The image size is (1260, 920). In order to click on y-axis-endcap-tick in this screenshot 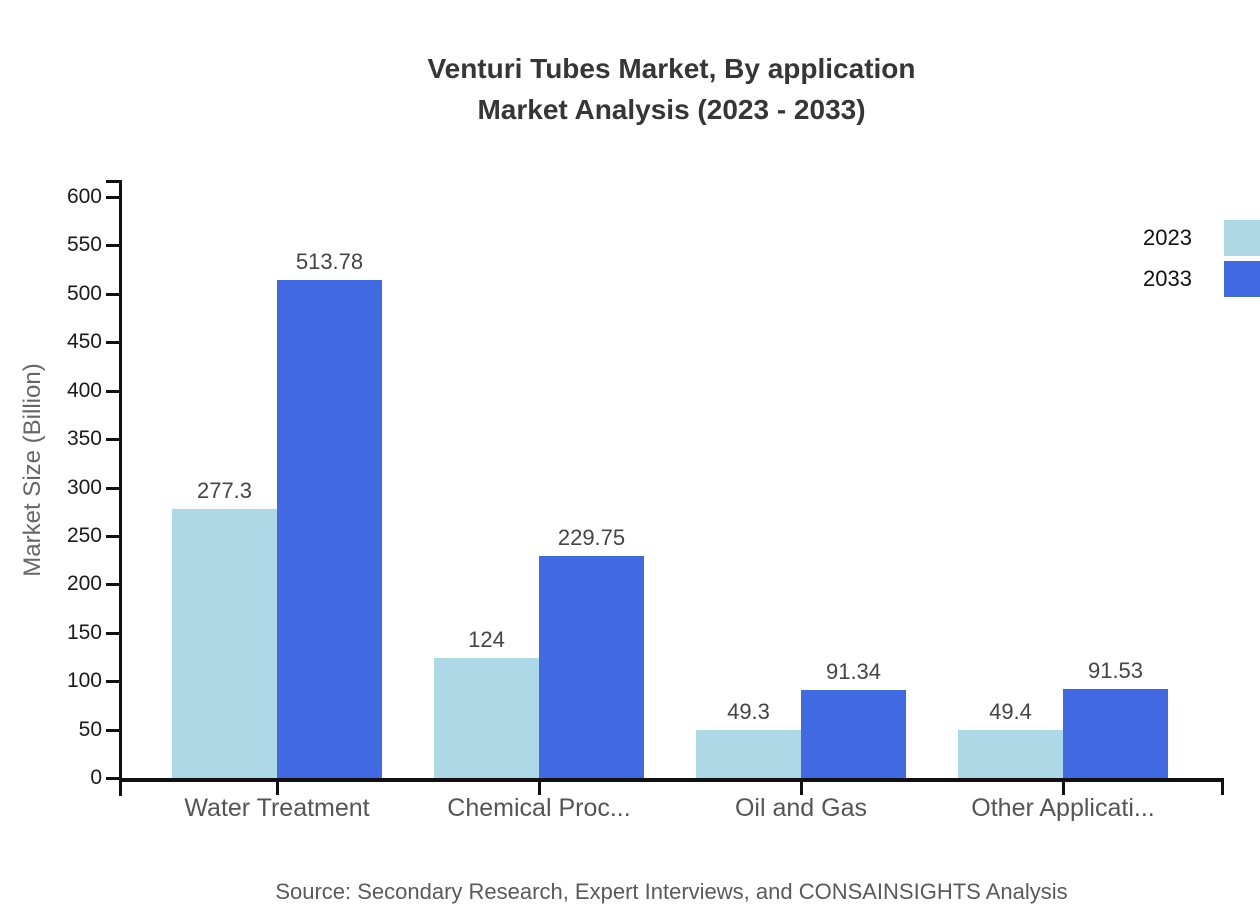, I will do `click(112, 181)`.